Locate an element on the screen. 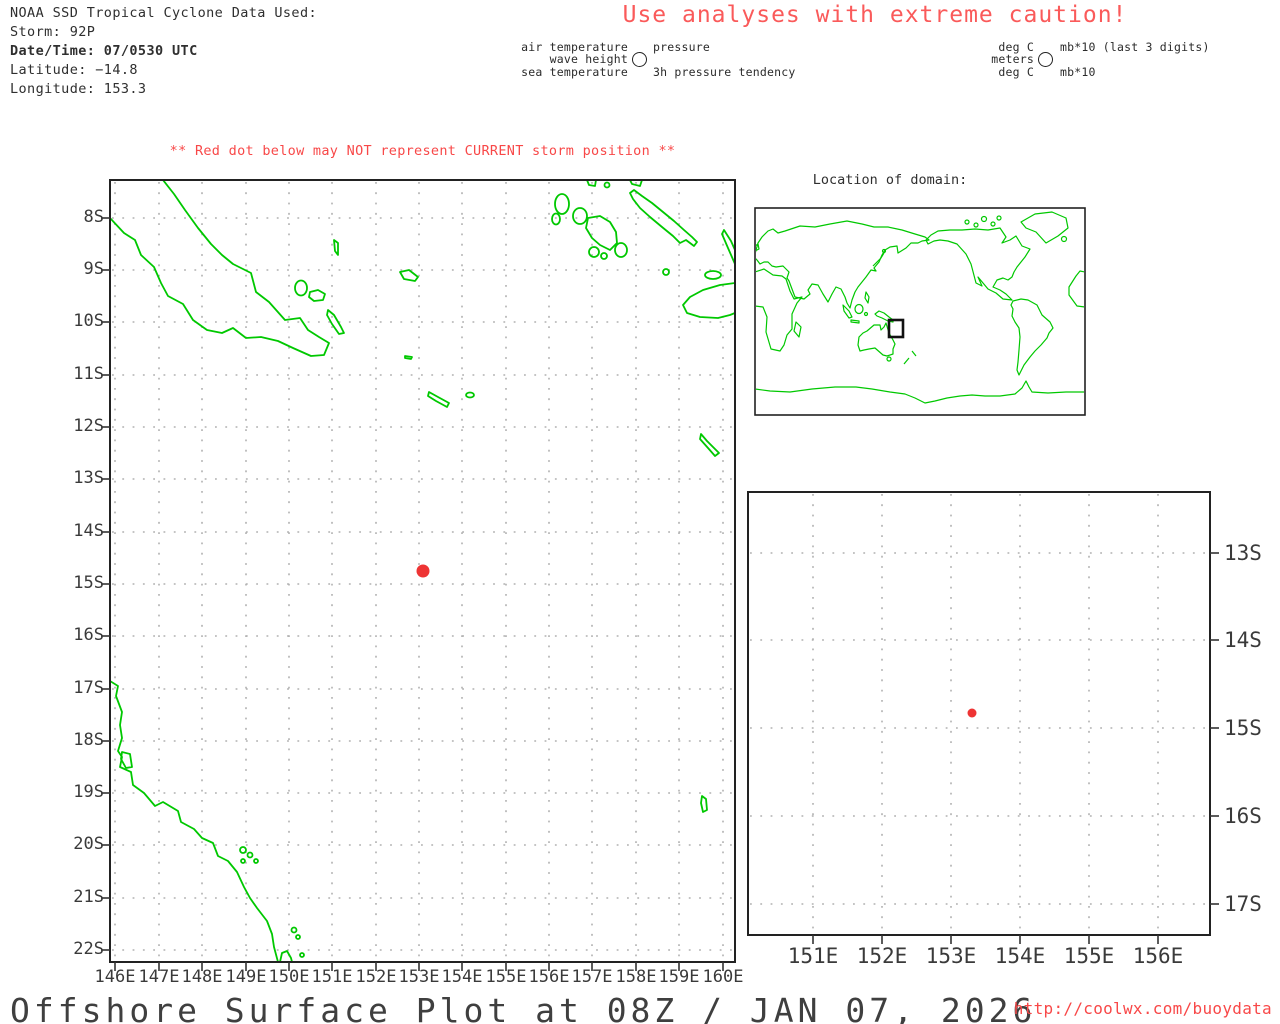  world-british-isles is located at coordinates (758, 247).